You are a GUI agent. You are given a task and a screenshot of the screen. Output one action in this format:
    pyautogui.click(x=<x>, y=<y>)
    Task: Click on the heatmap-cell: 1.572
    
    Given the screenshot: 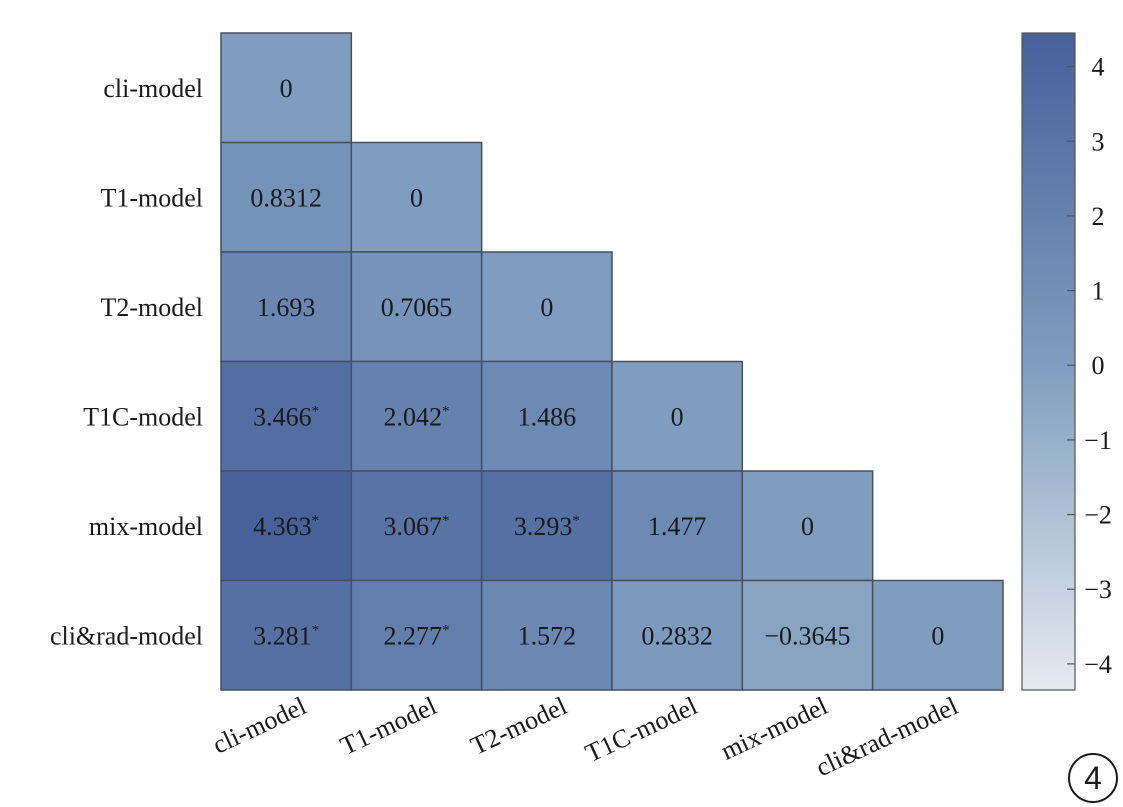 What is the action you would take?
    pyautogui.click(x=546, y=635)
    